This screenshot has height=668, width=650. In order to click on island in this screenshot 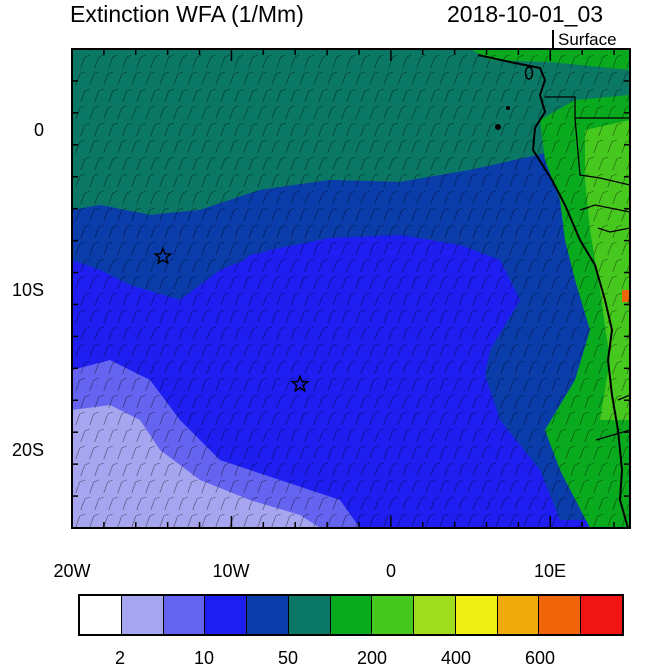, I will do `click(498, 127)`.